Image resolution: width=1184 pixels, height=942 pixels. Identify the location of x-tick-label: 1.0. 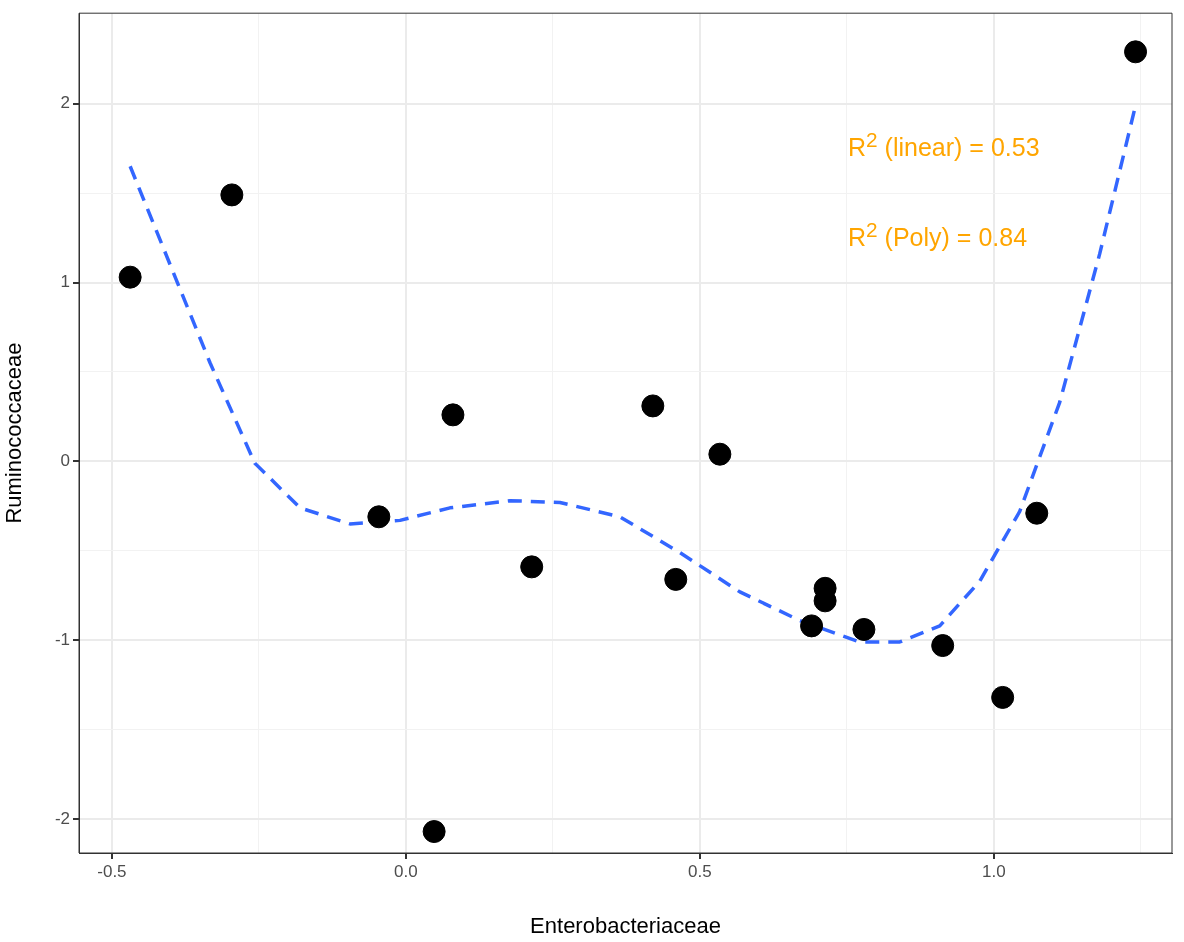
(994, 871).